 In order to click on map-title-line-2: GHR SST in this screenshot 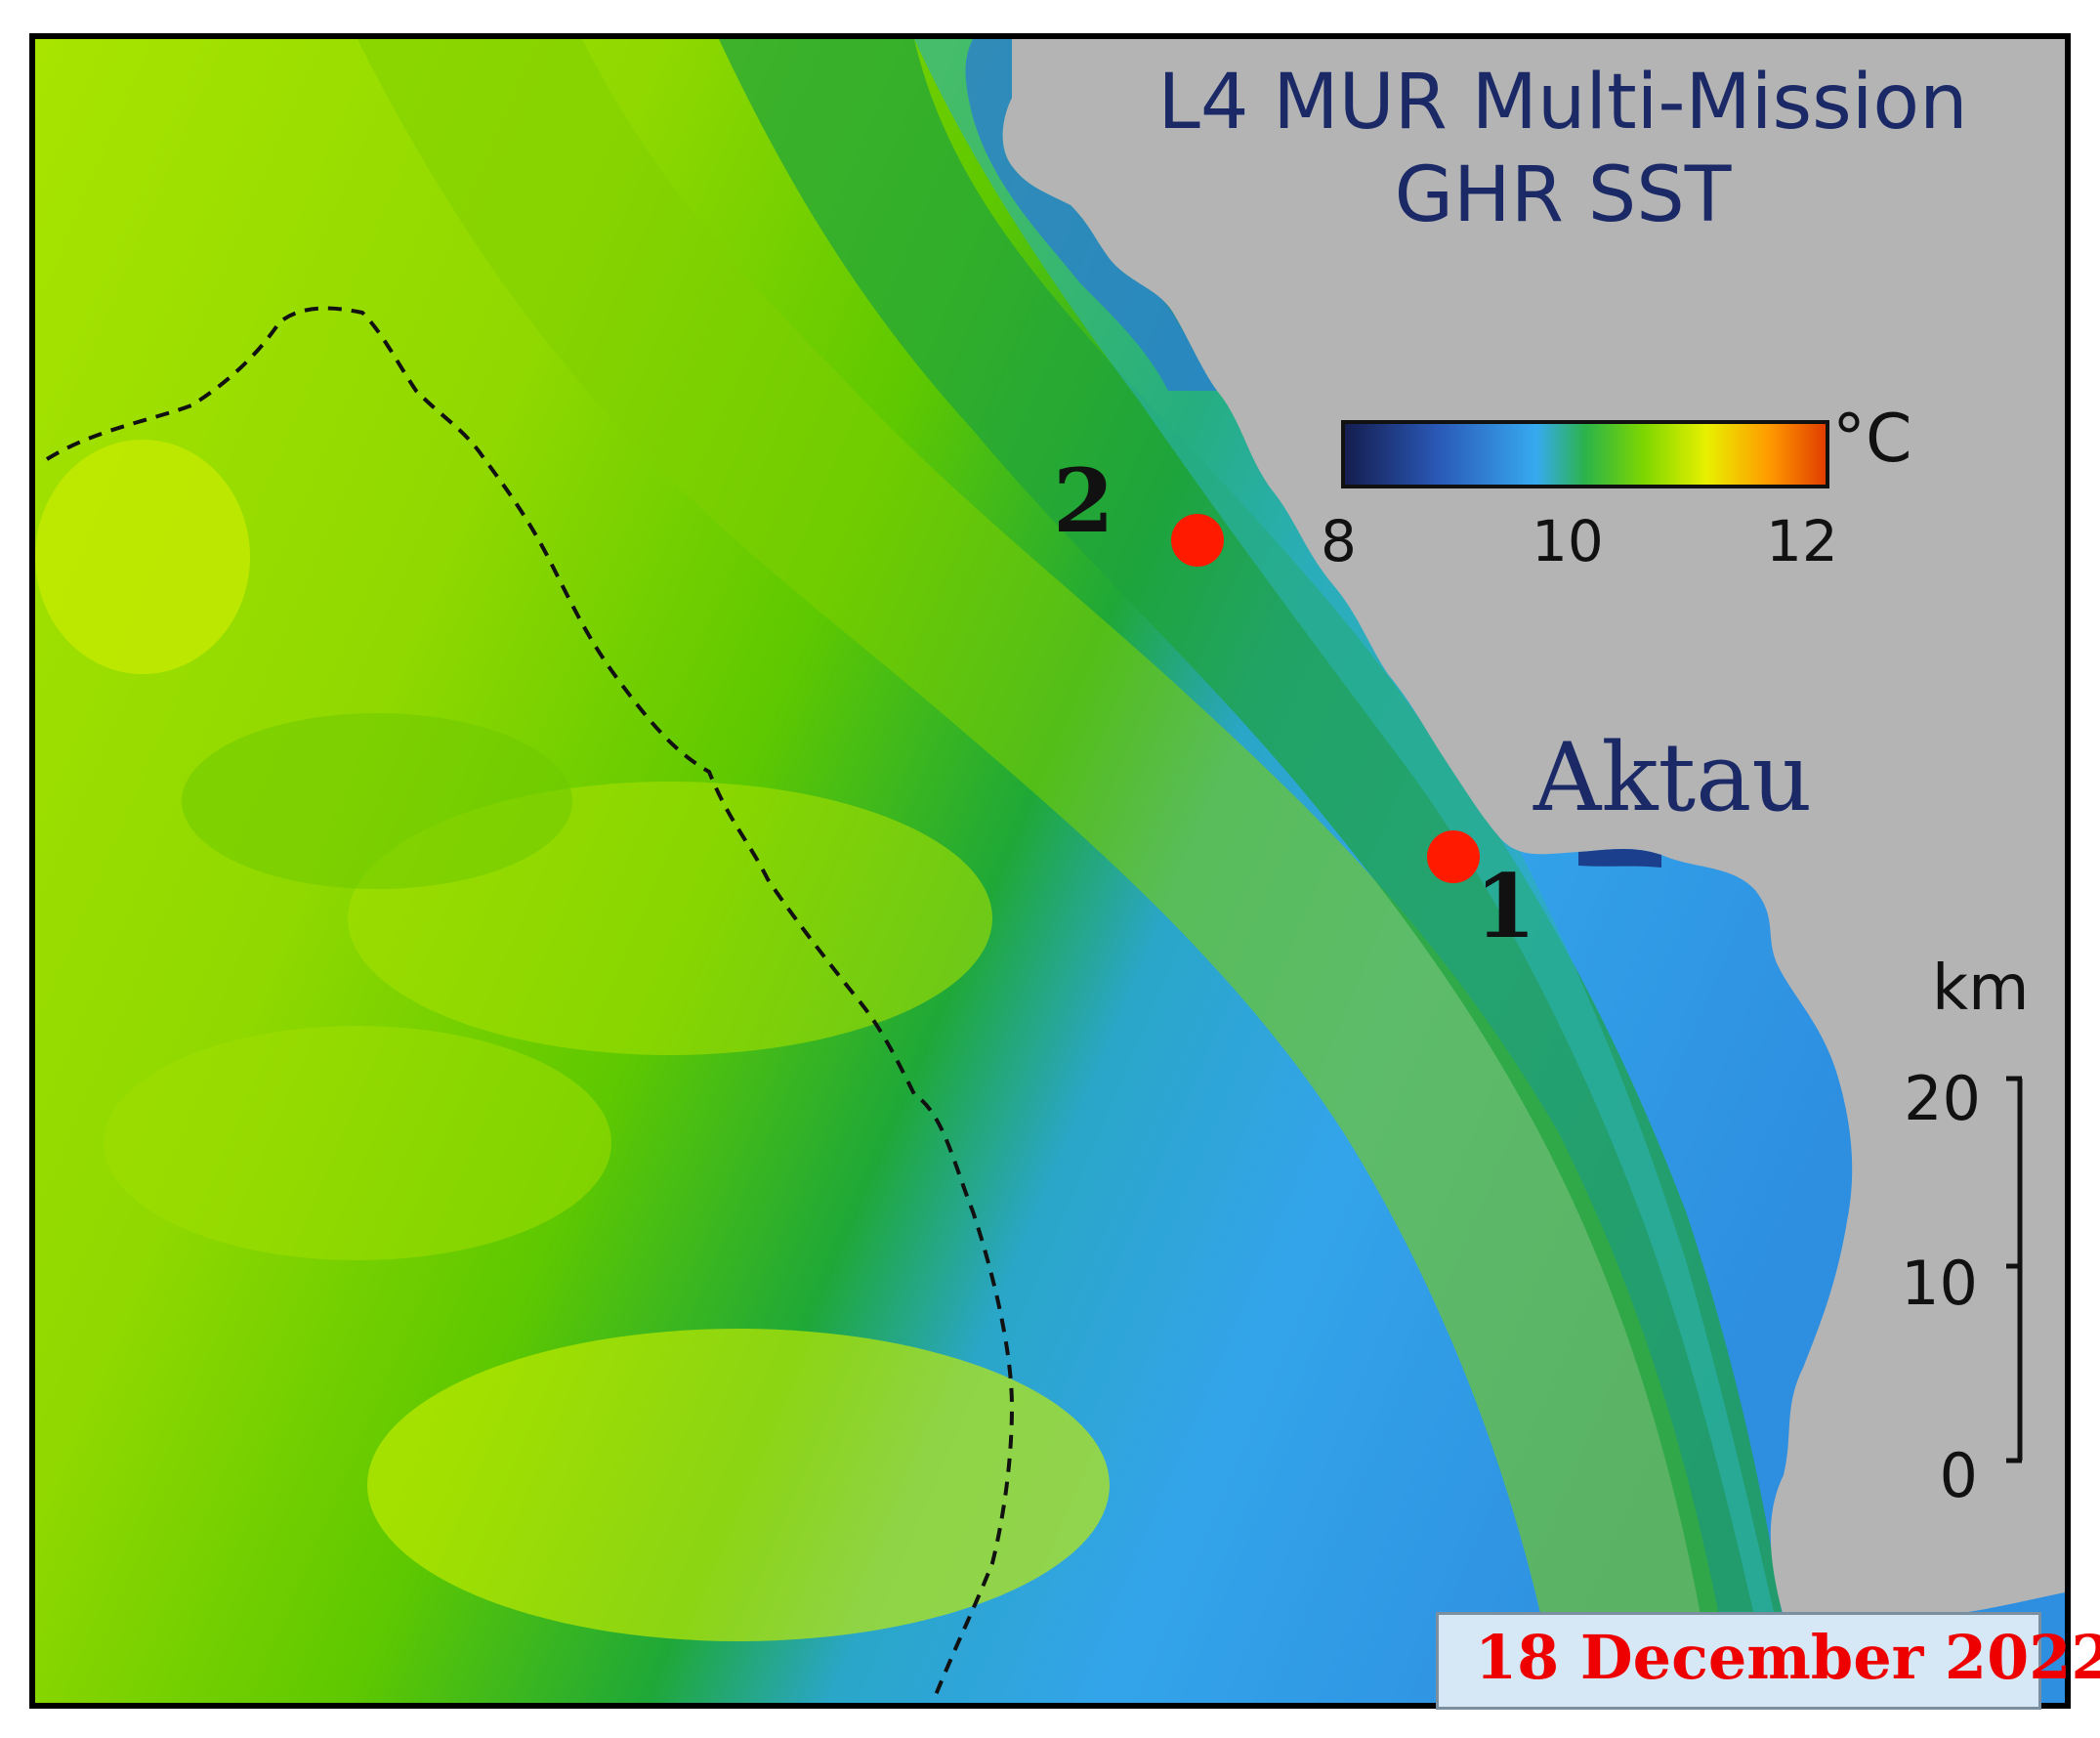, I will do `click(1563, 195)`.